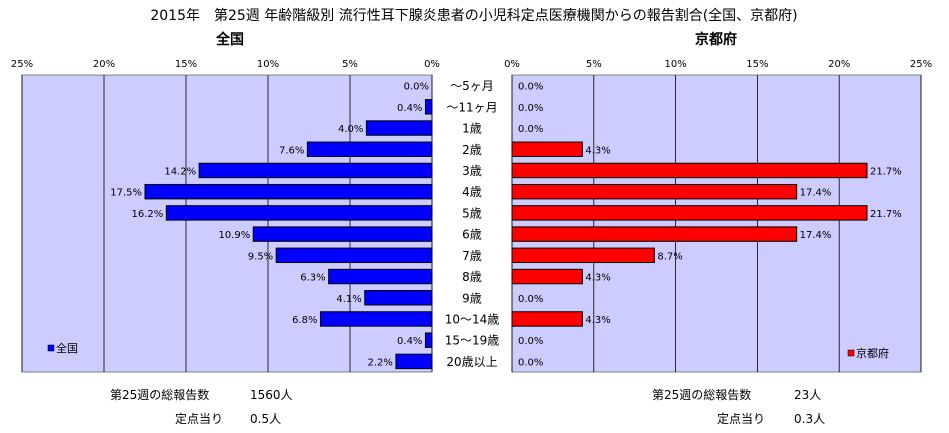 Image resolution: width=949 pixels, height=433 pixels. Describe the element at coordinates (22, 64) in the screenshot. I see `left-tick-label: 25%` at that location.